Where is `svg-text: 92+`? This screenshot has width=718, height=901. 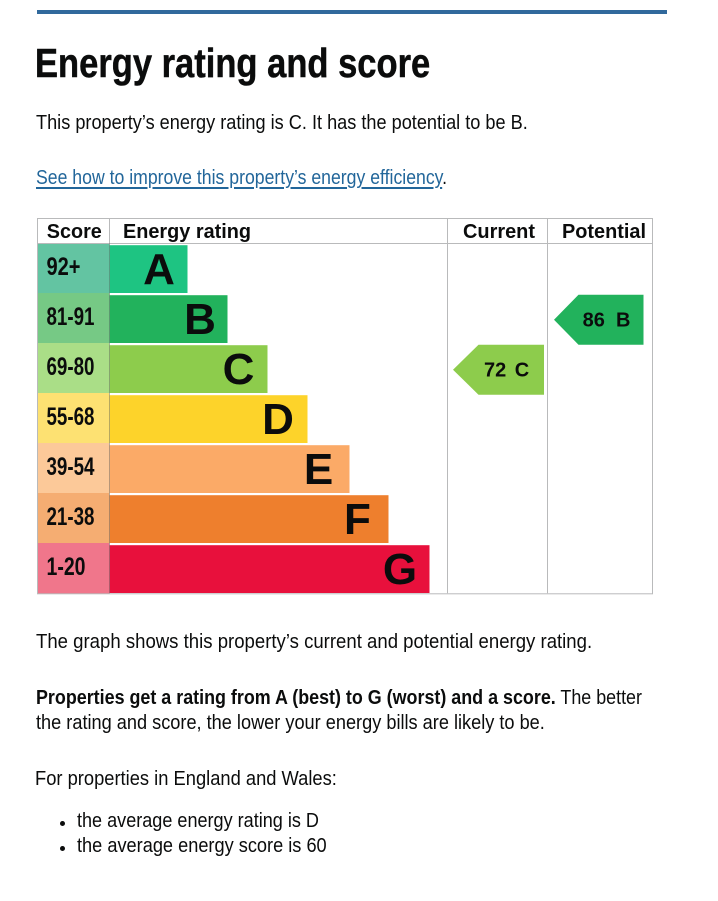 svg-text: 92+ is located at coordinates (64, 267).